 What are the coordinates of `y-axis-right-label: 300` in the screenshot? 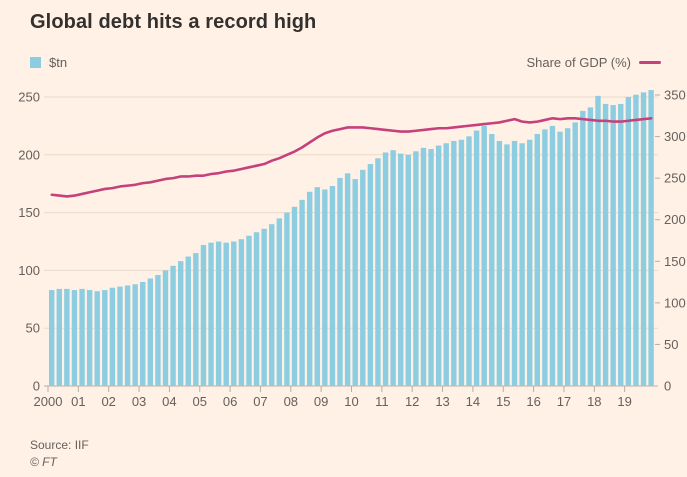 It's located at (675, 136).